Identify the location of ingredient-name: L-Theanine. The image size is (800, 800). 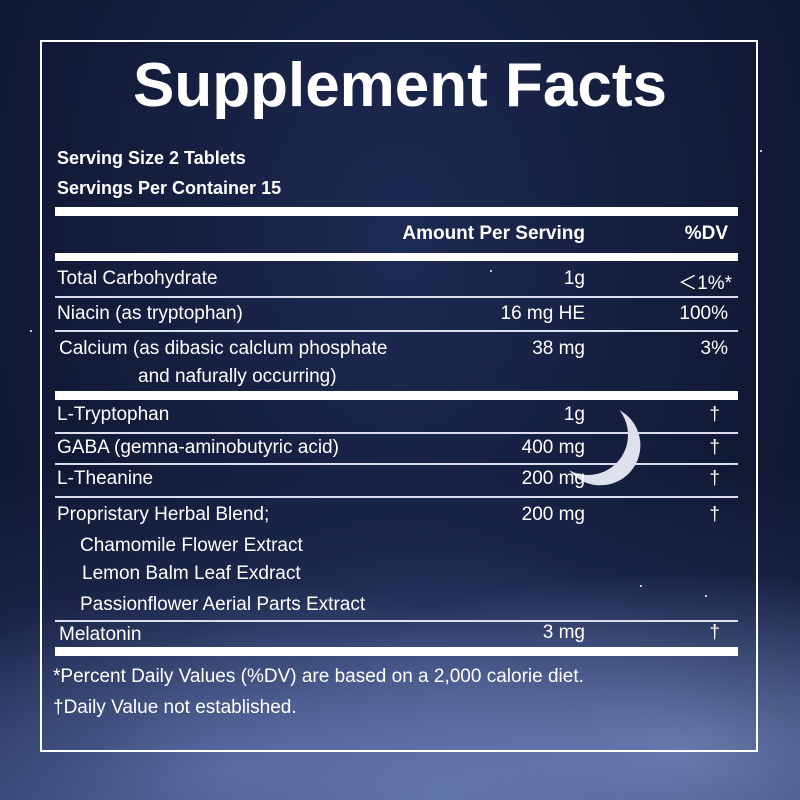
(105, 478).